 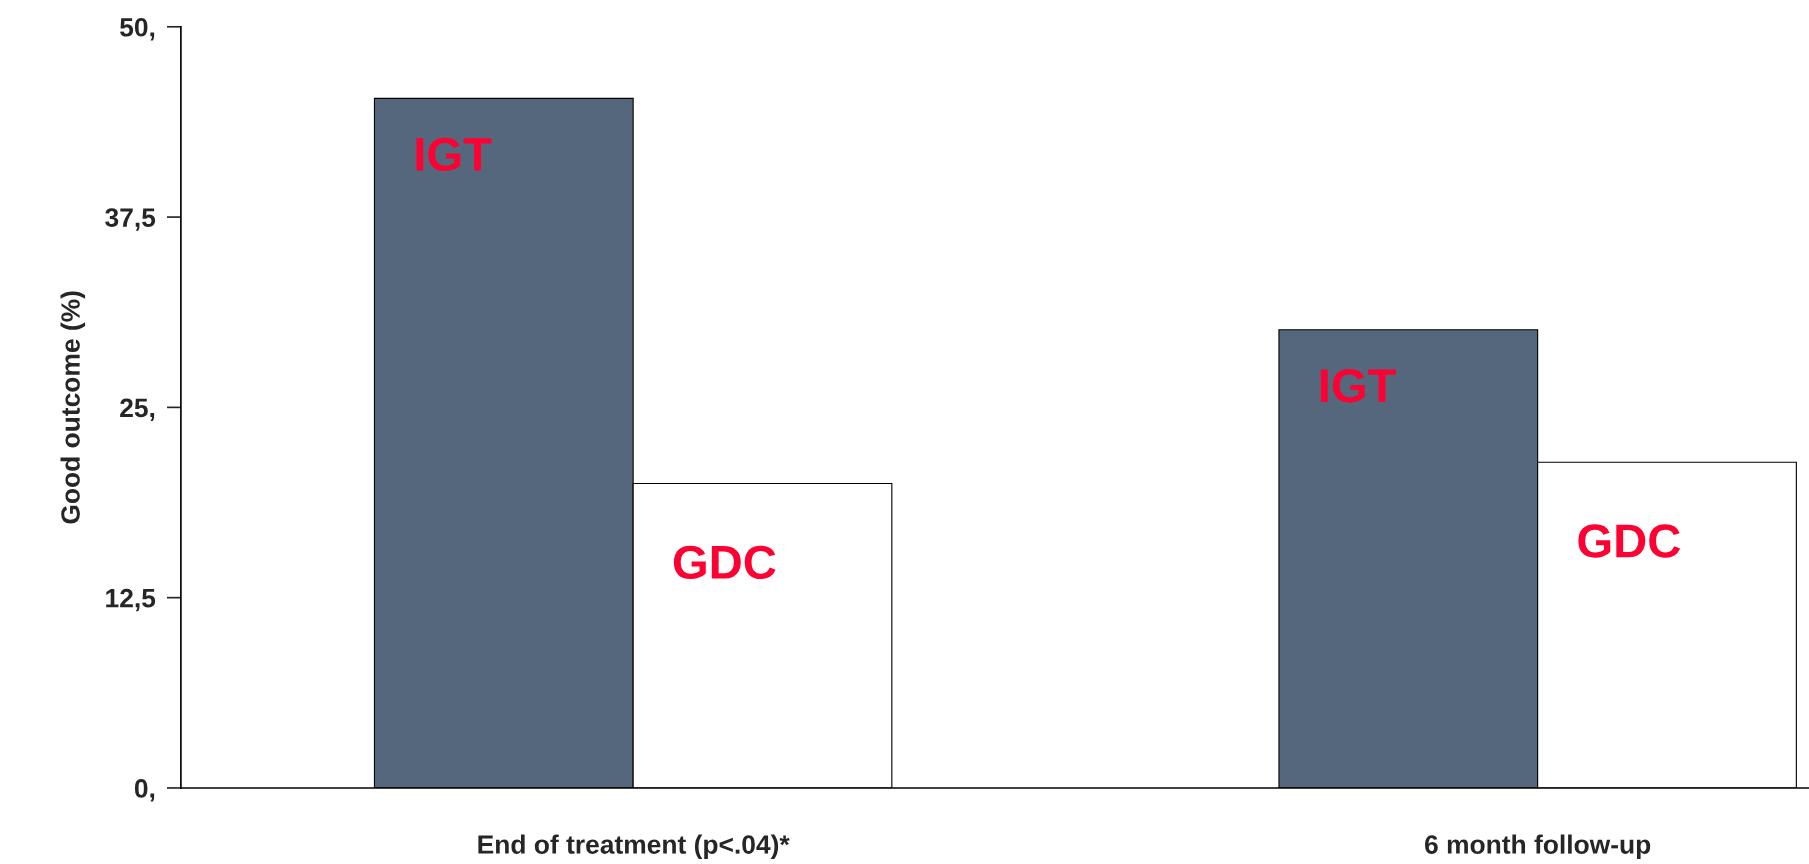 What do you see at coordinates (724, 562) in the screenshot?
I see `series-label: GDC` at bounding box center [724, 562].